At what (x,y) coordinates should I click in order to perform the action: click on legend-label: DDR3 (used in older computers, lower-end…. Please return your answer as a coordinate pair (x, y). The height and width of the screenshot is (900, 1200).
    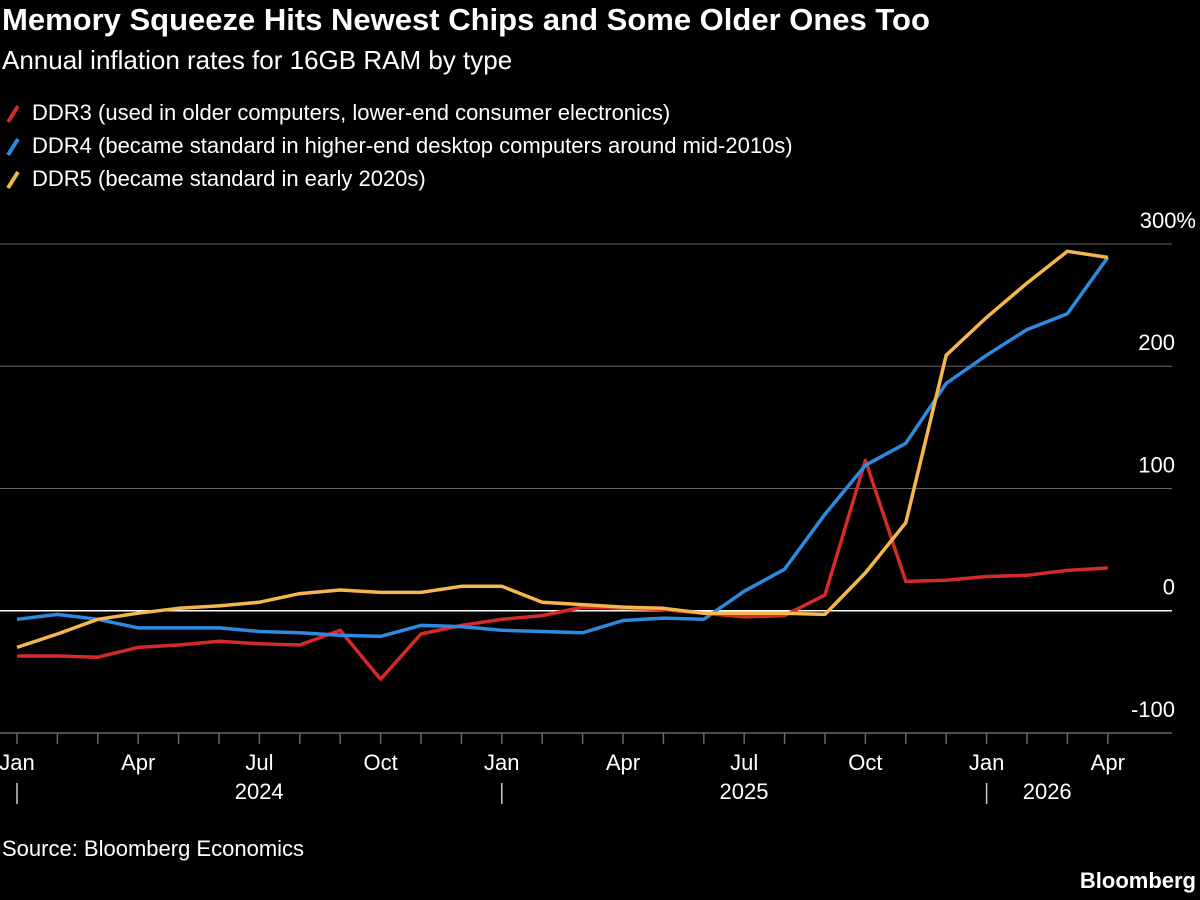
    Looking at the image, I should click on (351, 112).